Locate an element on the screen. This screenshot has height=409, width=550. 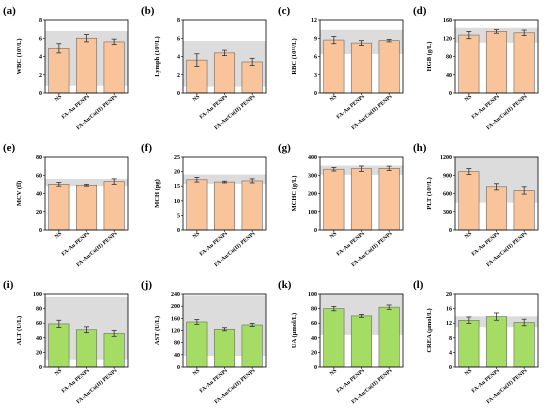
y-tick-label: 200 is located at coordinates (175, 307).